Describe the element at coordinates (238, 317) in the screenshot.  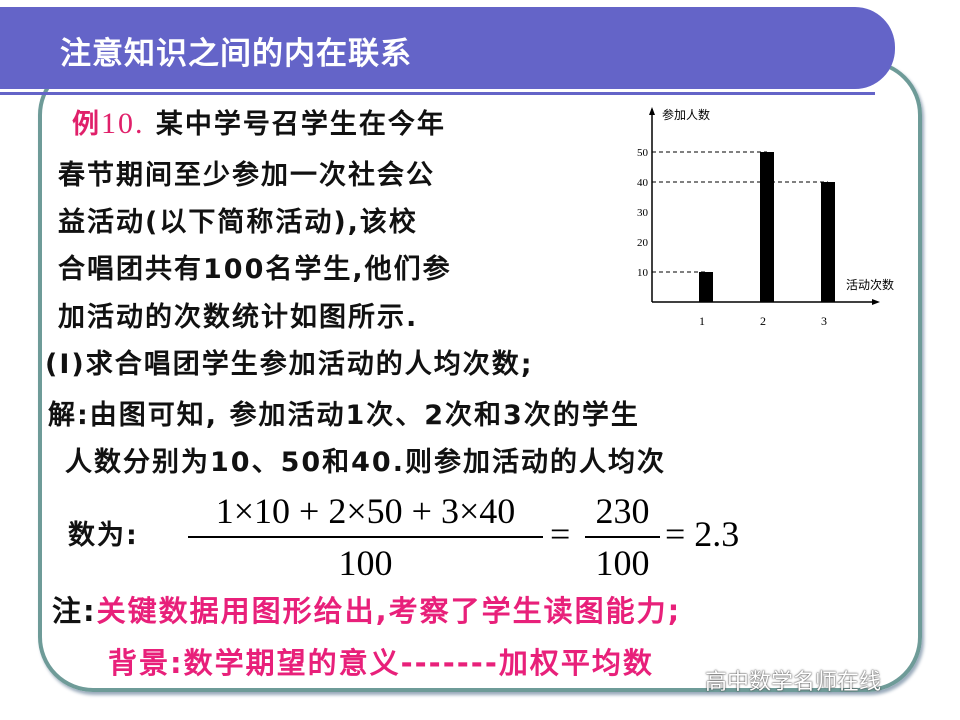
I see `problem-line-5: 加活动的次数统计如图所示.` at that location.